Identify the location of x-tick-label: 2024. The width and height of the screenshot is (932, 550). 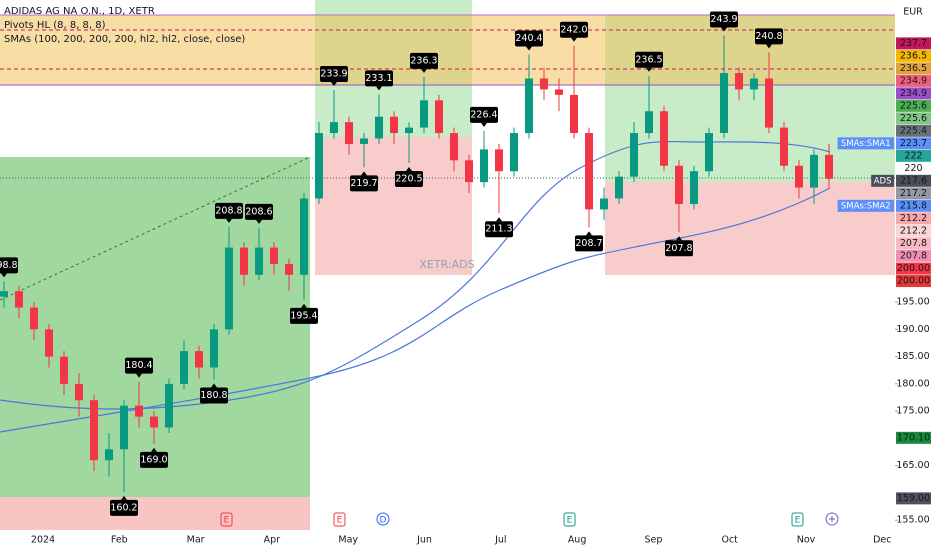
(43, 540).